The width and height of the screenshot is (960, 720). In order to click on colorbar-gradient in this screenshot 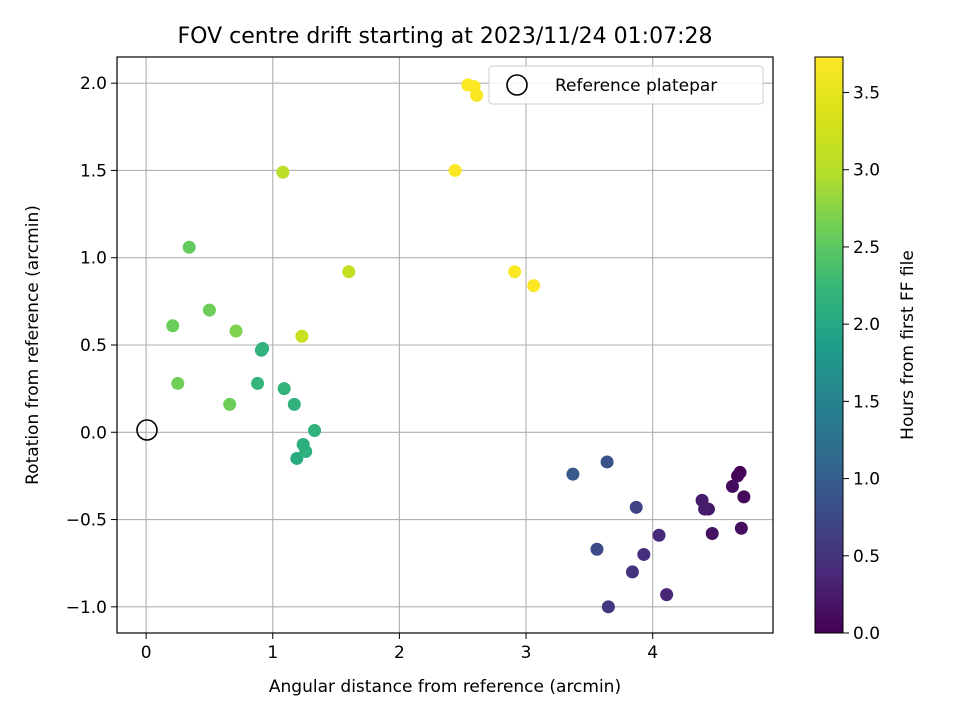, I will do `click(829, 345)`.